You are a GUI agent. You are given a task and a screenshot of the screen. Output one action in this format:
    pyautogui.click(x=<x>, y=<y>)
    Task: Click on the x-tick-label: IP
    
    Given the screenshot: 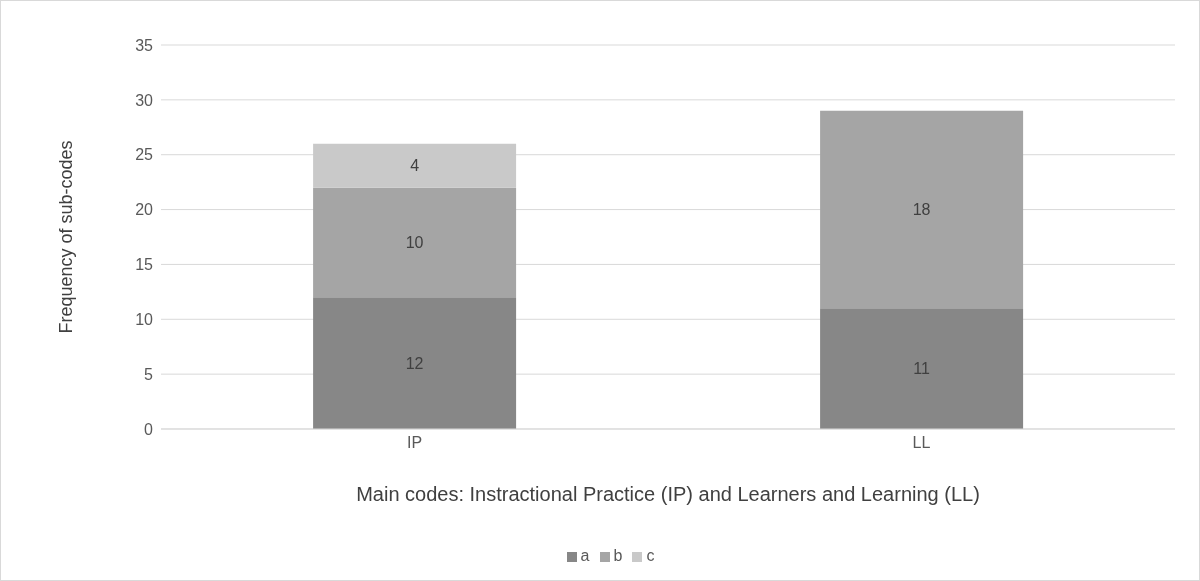 What is the action you would take?
    pyautogui.click(x=414, y=443)
    